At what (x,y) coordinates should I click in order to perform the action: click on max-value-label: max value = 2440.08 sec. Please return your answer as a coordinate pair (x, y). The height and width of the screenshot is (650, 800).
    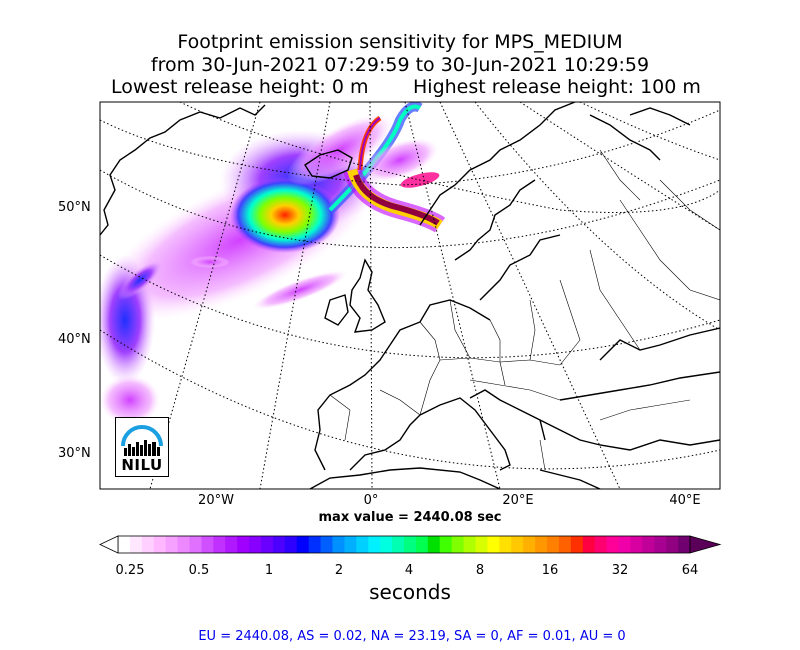
    Looking at the image, I should click on (410, 517).